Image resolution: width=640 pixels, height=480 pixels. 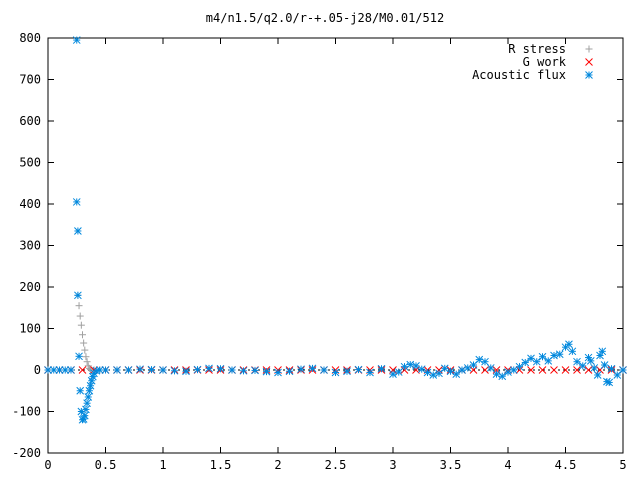 What do you see at coordinates (30, 287) in the screenshot?
I see `y-tick-label: 200` at bounding box center [30, 287].